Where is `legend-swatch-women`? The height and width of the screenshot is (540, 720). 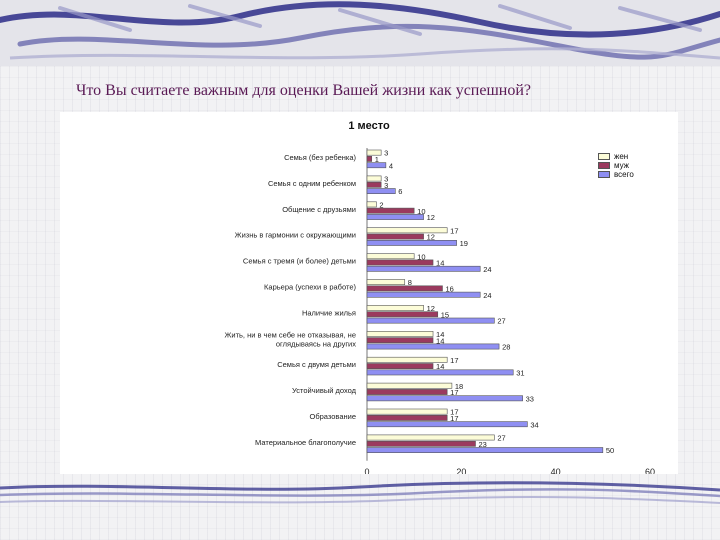 legend-swatch-women is located at coordinates (604, 156).